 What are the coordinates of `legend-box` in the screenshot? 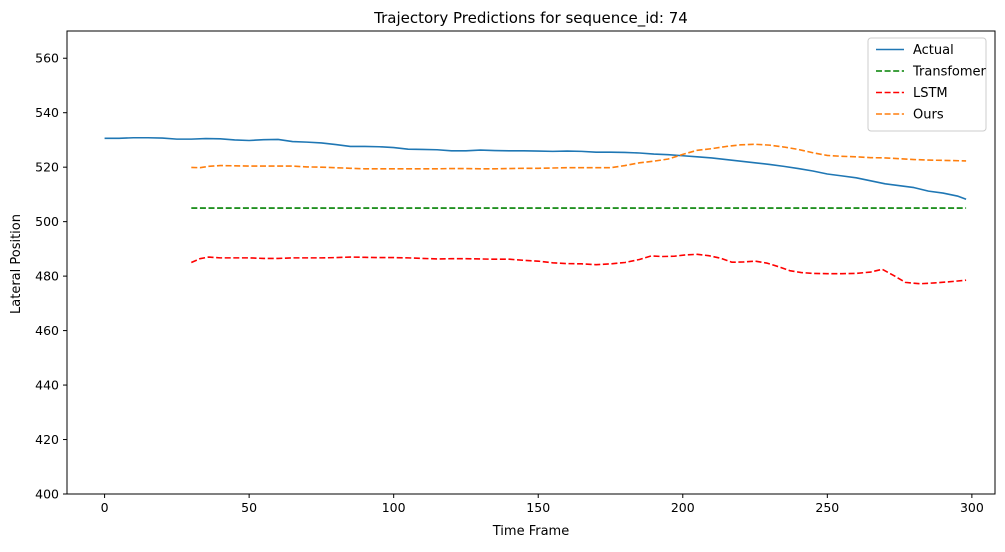 It's located at (927, 84).